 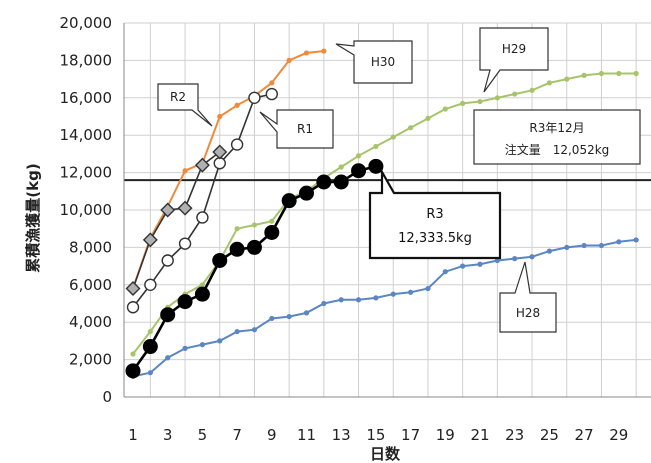 I want to click on callout-h29-box, so click(x=514, y=60).